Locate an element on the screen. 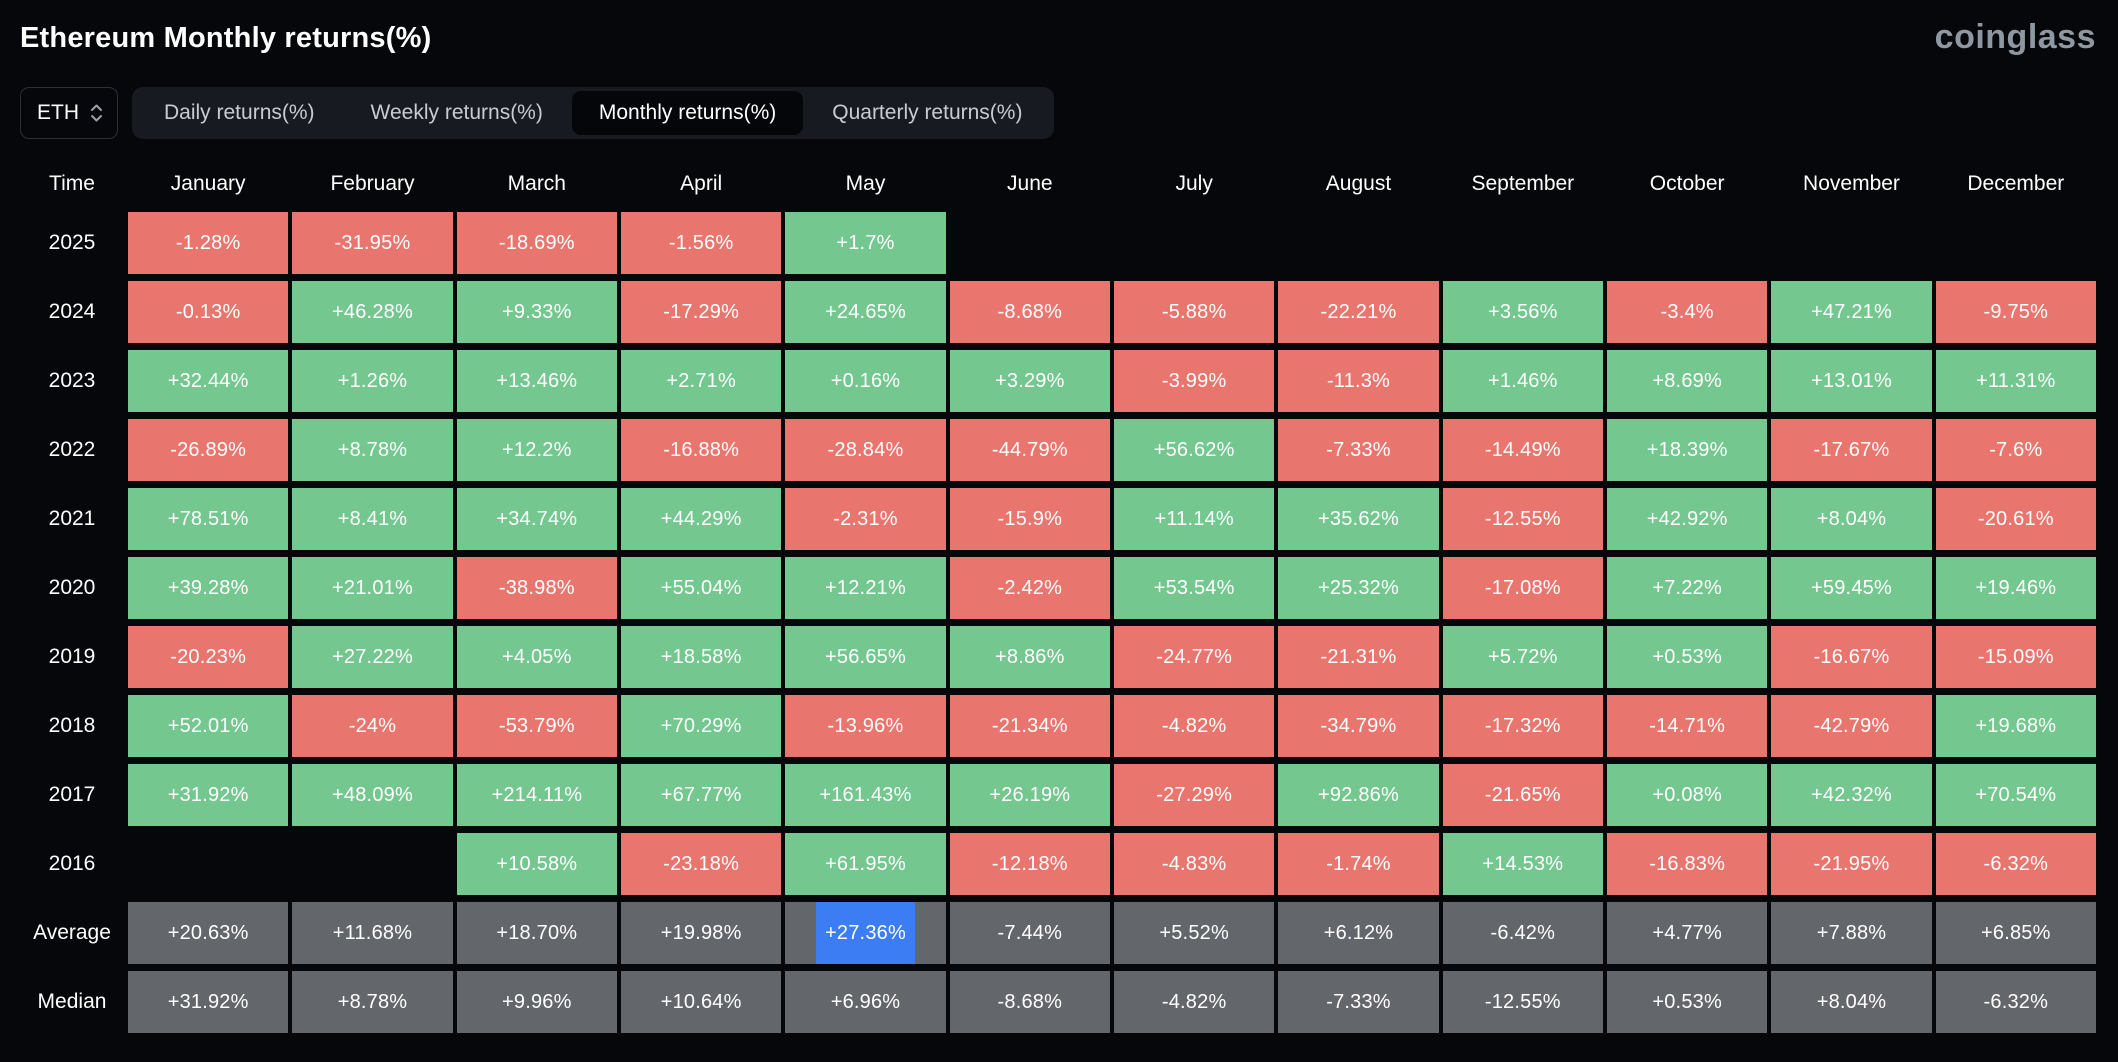  return-cell: -16.88% is located at coordinates (701, 450).